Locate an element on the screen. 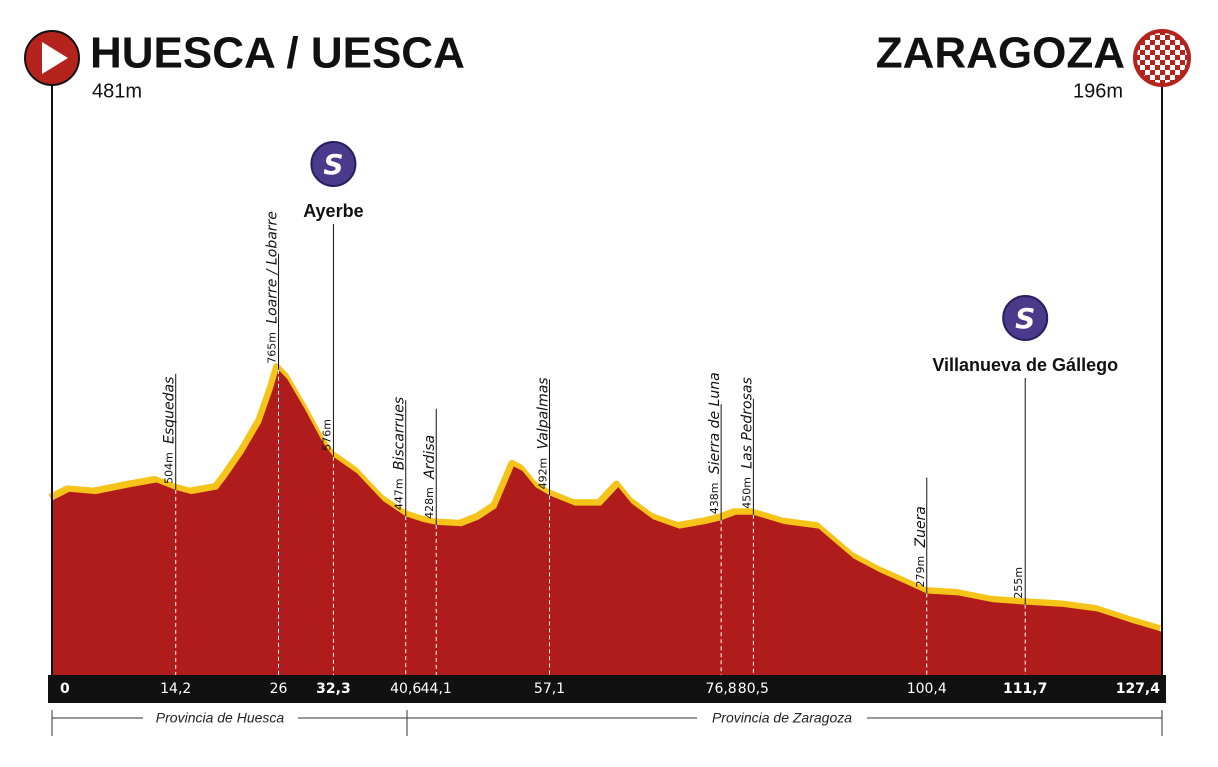 This screenshot has height=767, width=1218. altitude-label: 447m is located at coordinates (399, 494).